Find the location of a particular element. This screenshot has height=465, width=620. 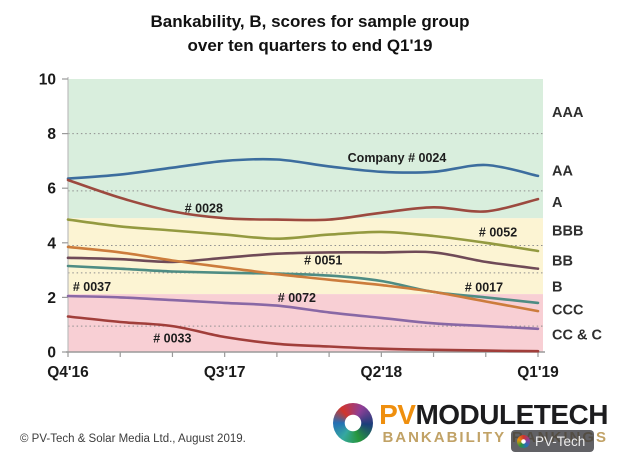

chart-title-line1: Bankability, B, scores for sample group is located at coordinates (310, 21).